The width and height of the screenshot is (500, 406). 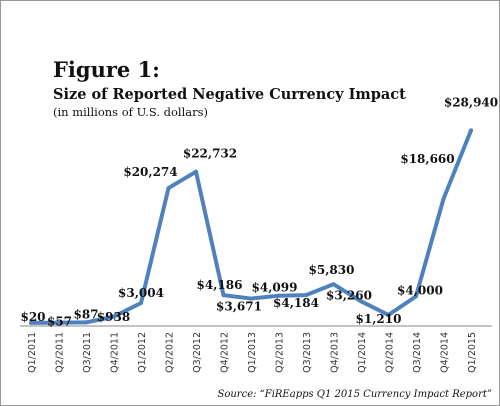 What do you see at coordinates (142, 352) in the screenshot?
I see `x-tick-label: Q1/2012` at bounding box center [142, 352].